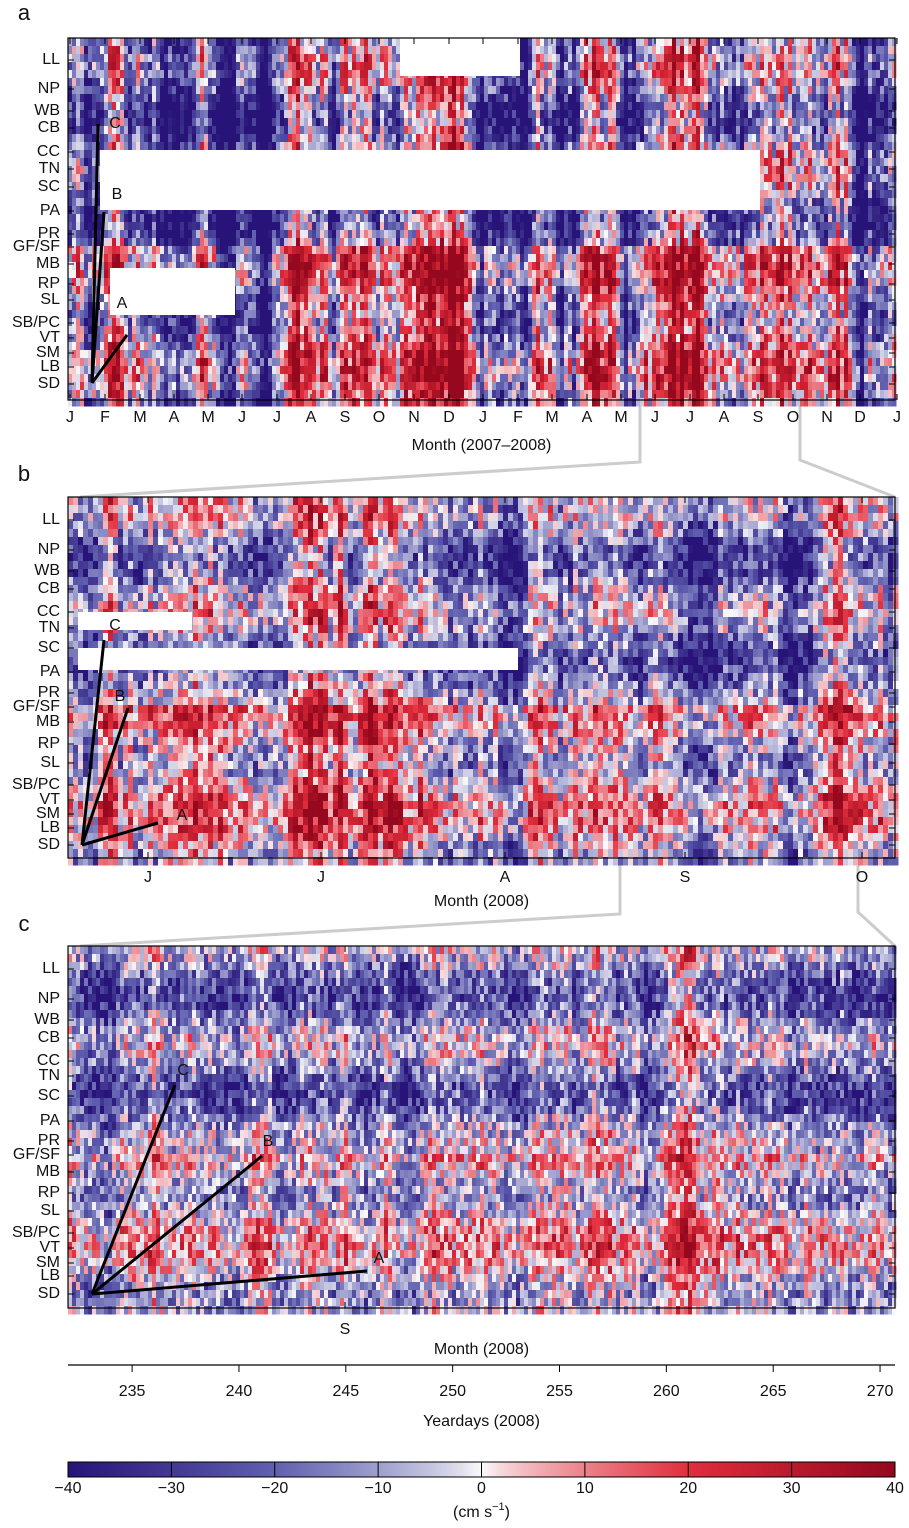 The height and width of the screenshot is (1528, 909). What do you see at coordinates (24, 12) in the screenshot?
I see `panel-label: a` at bounding box center [24, 12].